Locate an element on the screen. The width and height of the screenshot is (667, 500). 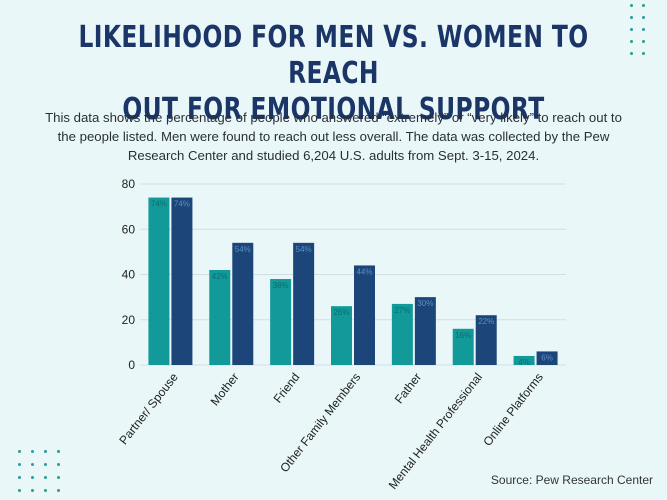
data-label: 44% is located at coordinates (364, 271).